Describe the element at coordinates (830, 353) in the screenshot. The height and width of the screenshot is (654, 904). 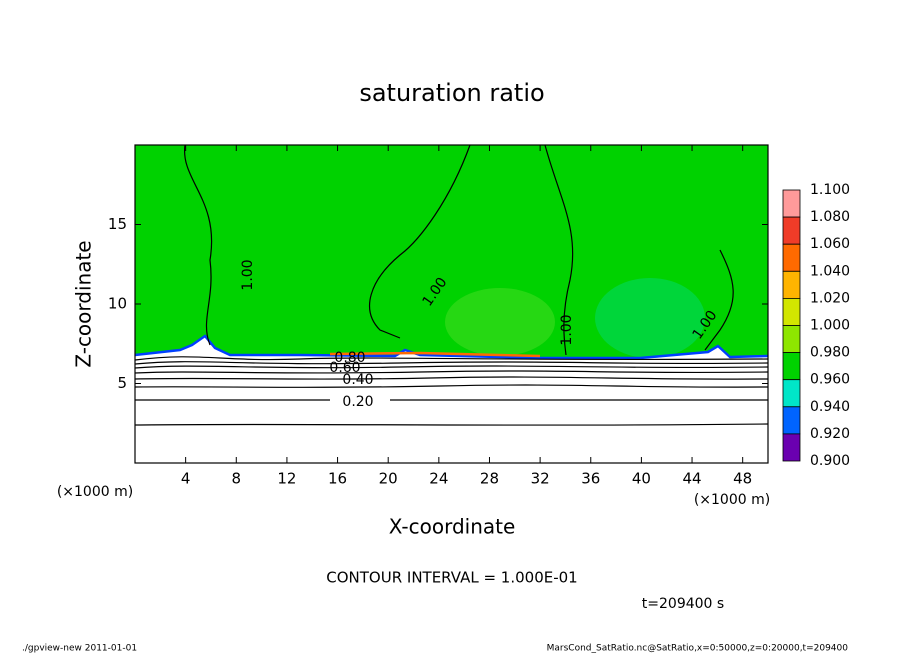
I see `colorbar-label: 0.980` at that location.